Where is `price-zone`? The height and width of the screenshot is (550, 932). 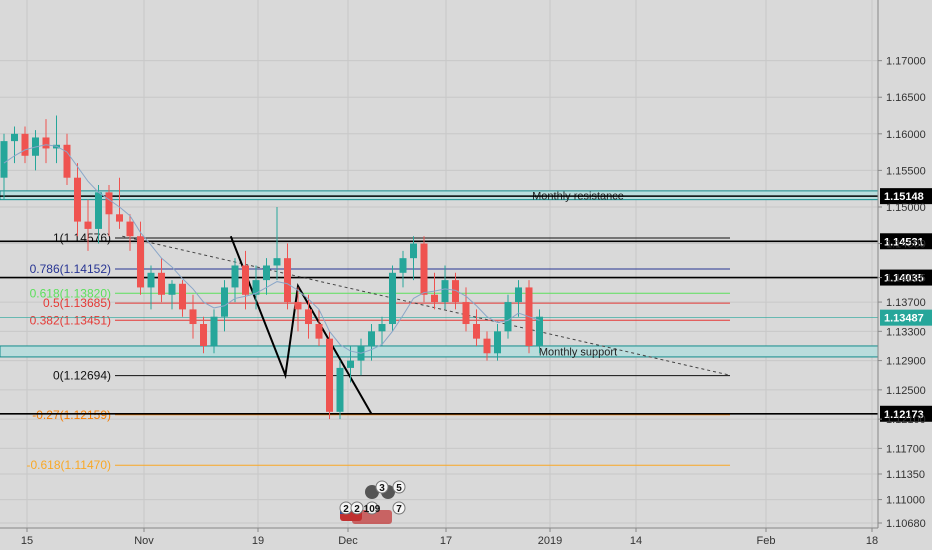
price-zone is located at coordinates (439, 351).